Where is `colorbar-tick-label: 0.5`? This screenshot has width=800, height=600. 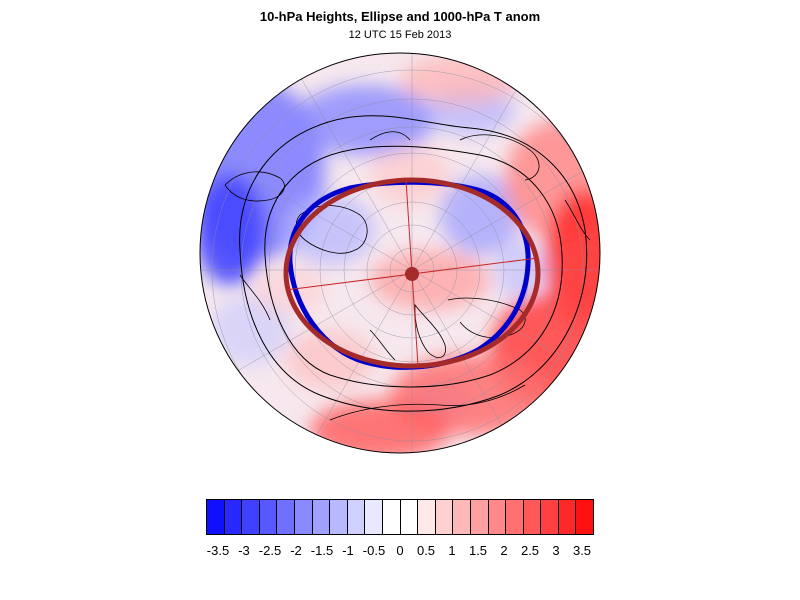
colorbar-tick-label: 0.5 is located at coordinates (426, 550).